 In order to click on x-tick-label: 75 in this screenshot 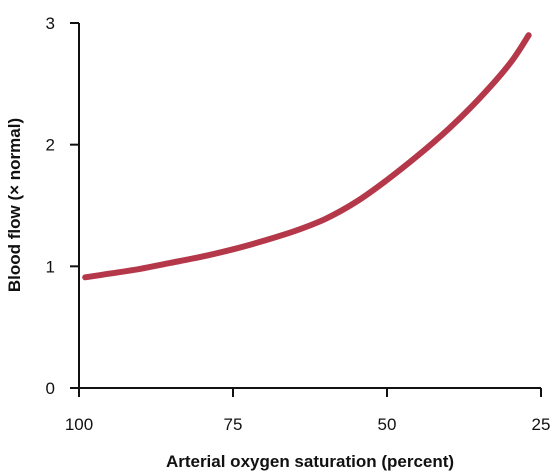, I will do `click(233, 424)`.